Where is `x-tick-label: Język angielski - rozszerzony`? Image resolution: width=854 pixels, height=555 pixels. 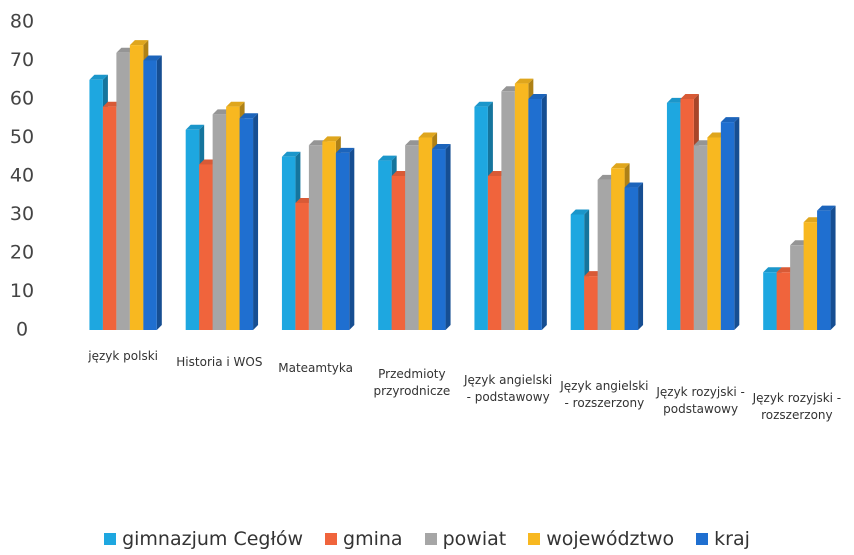
x-tick-label: Język angielski - rozszerzony is located at coordinates (604, 394).